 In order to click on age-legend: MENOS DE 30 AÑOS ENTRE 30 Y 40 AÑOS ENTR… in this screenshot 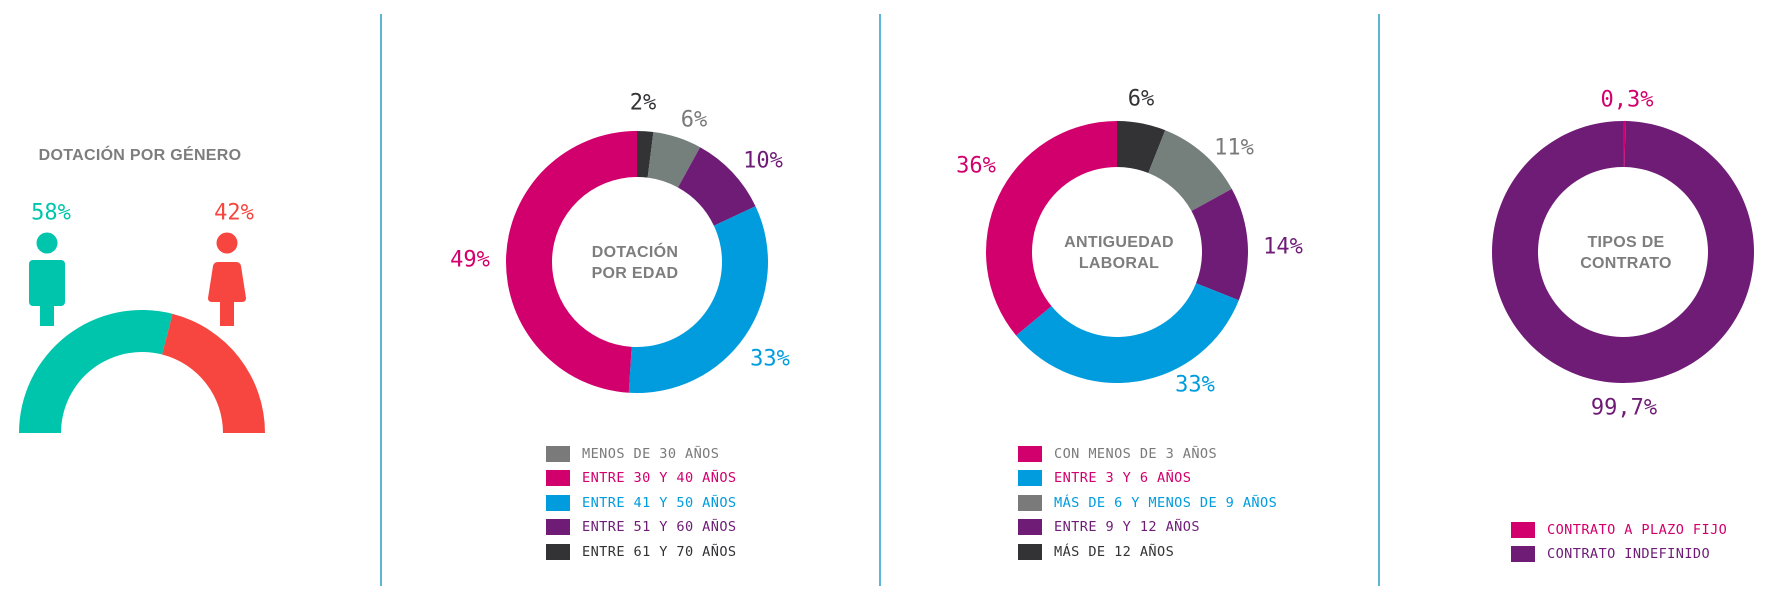, I will do `click(641, 504)`.